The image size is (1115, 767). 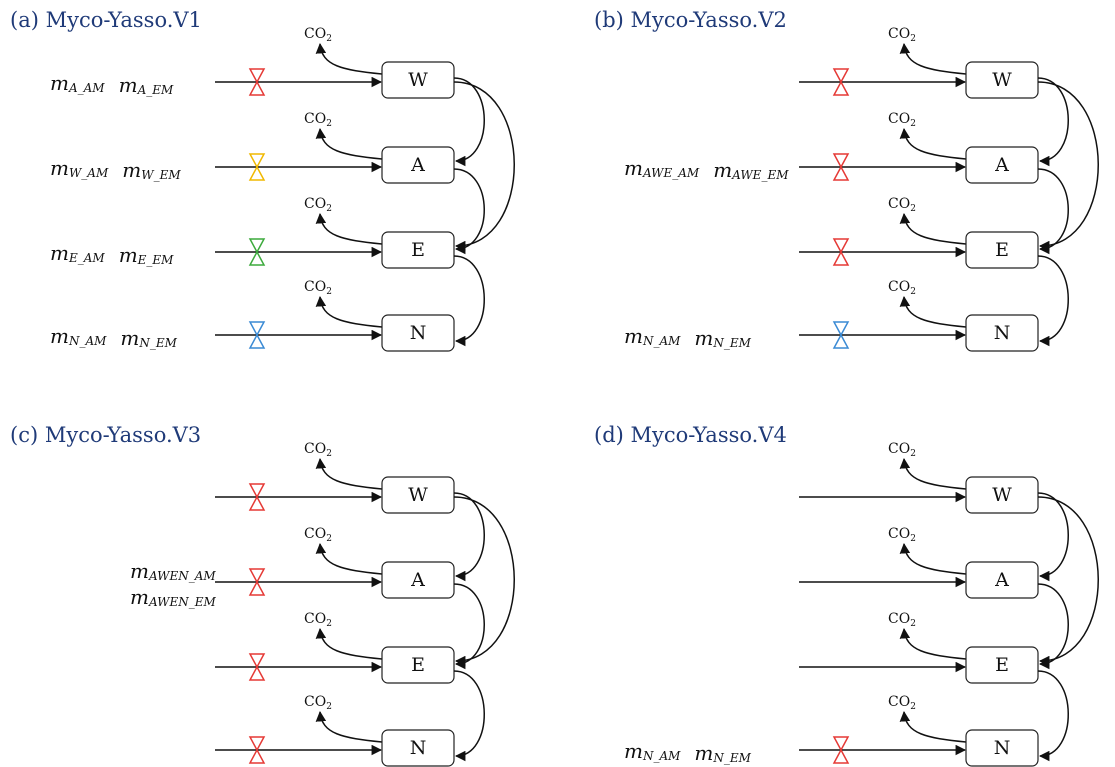 What do you see at coordinates (257, 252) in the screenshot?
I see `valve-green` at bounding box center [257, 252].